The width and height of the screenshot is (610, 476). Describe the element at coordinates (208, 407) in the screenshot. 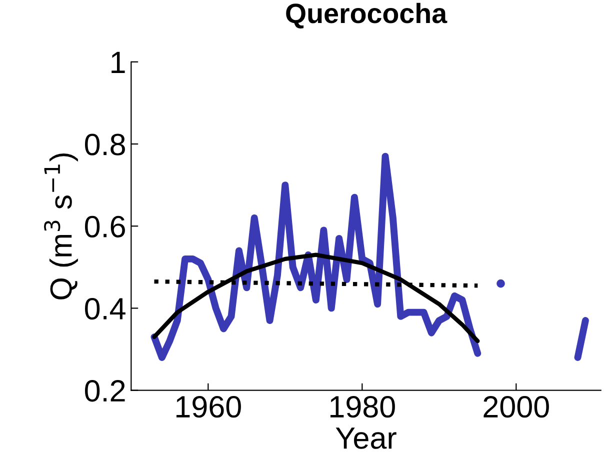

I see `x-tick-label: 1960` at that location.